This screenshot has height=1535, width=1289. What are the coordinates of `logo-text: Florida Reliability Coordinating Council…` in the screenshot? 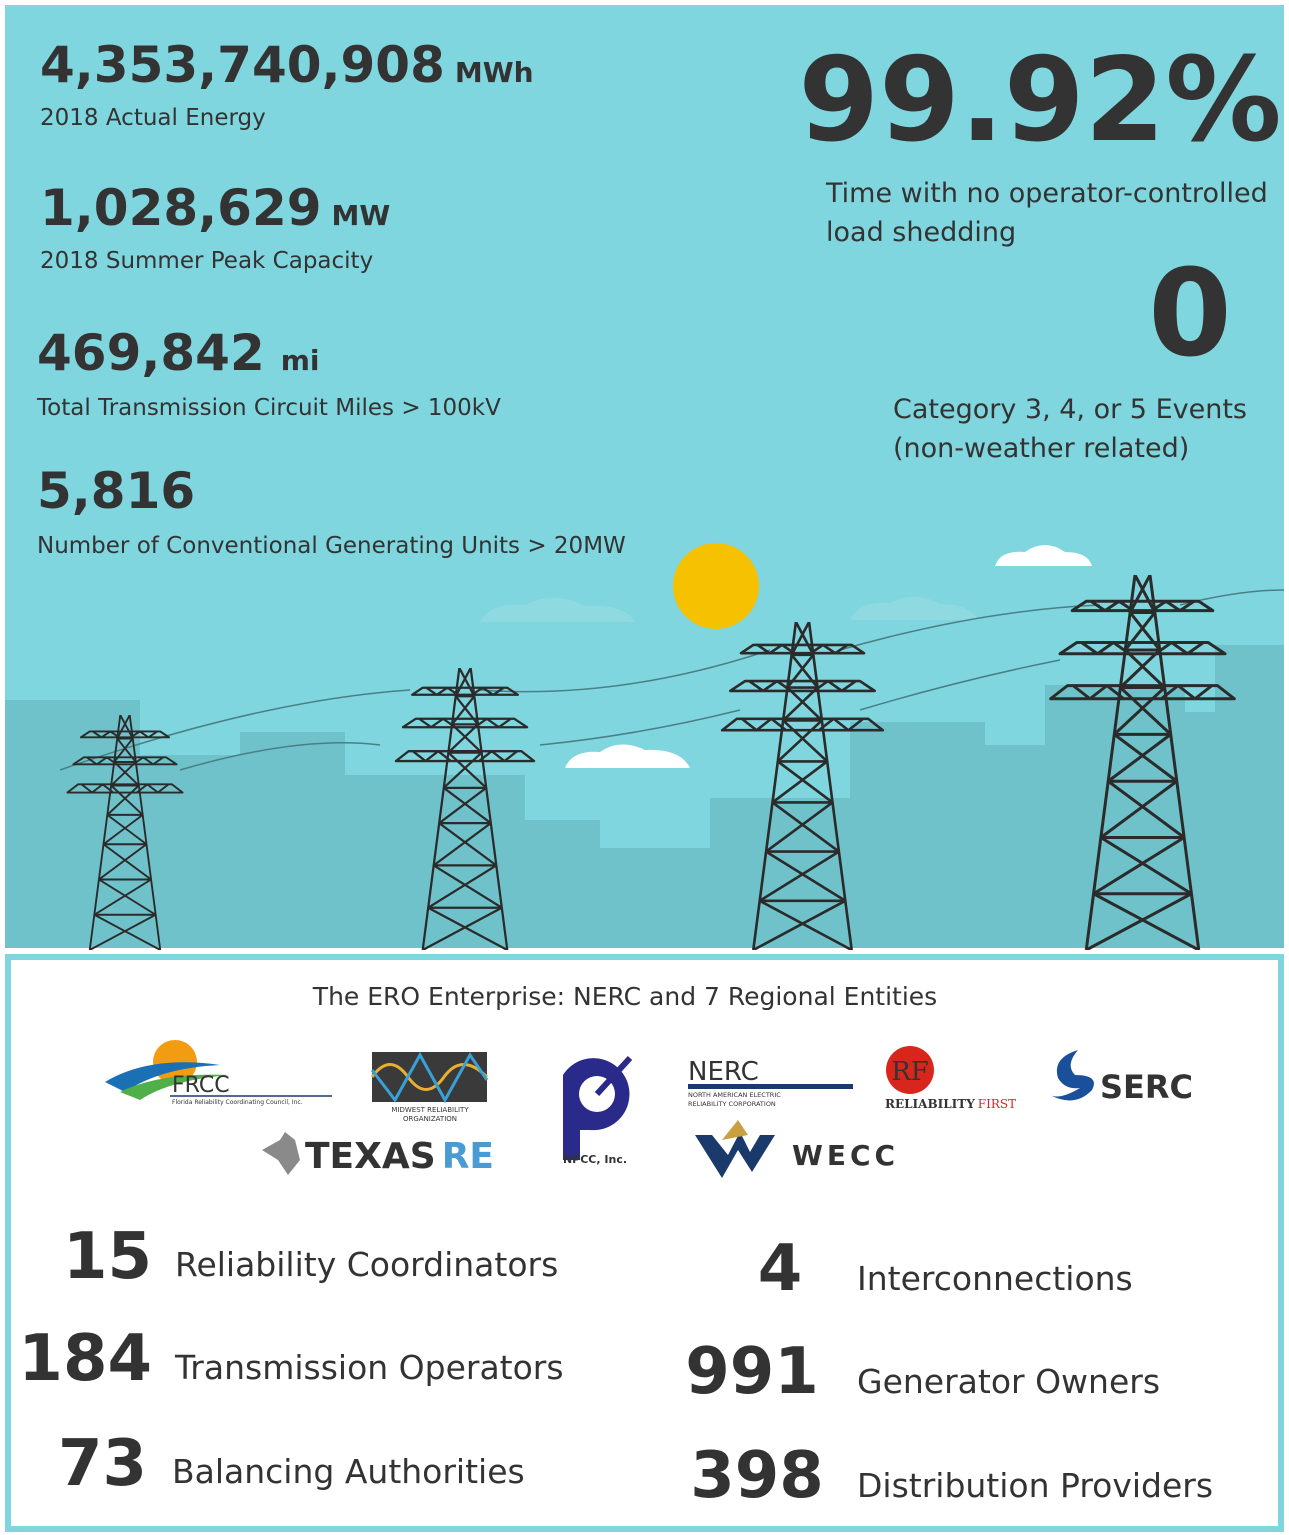 It's located at (237, 1102).